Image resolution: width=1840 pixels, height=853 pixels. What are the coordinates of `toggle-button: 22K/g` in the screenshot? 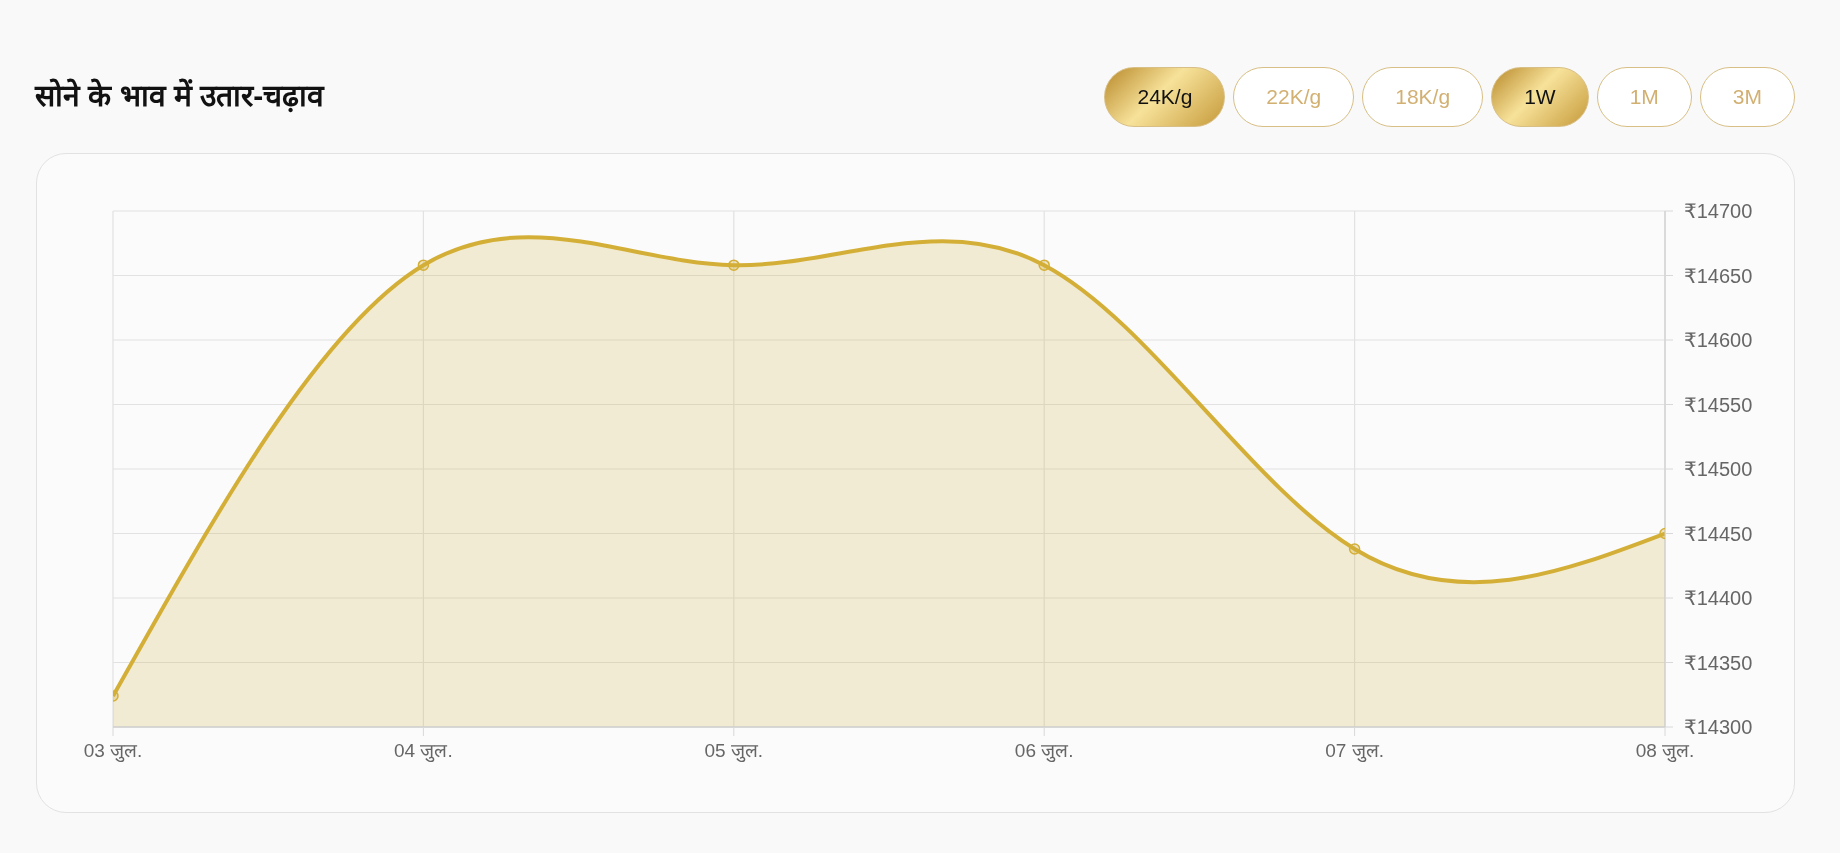 It's located at (1294, 97).